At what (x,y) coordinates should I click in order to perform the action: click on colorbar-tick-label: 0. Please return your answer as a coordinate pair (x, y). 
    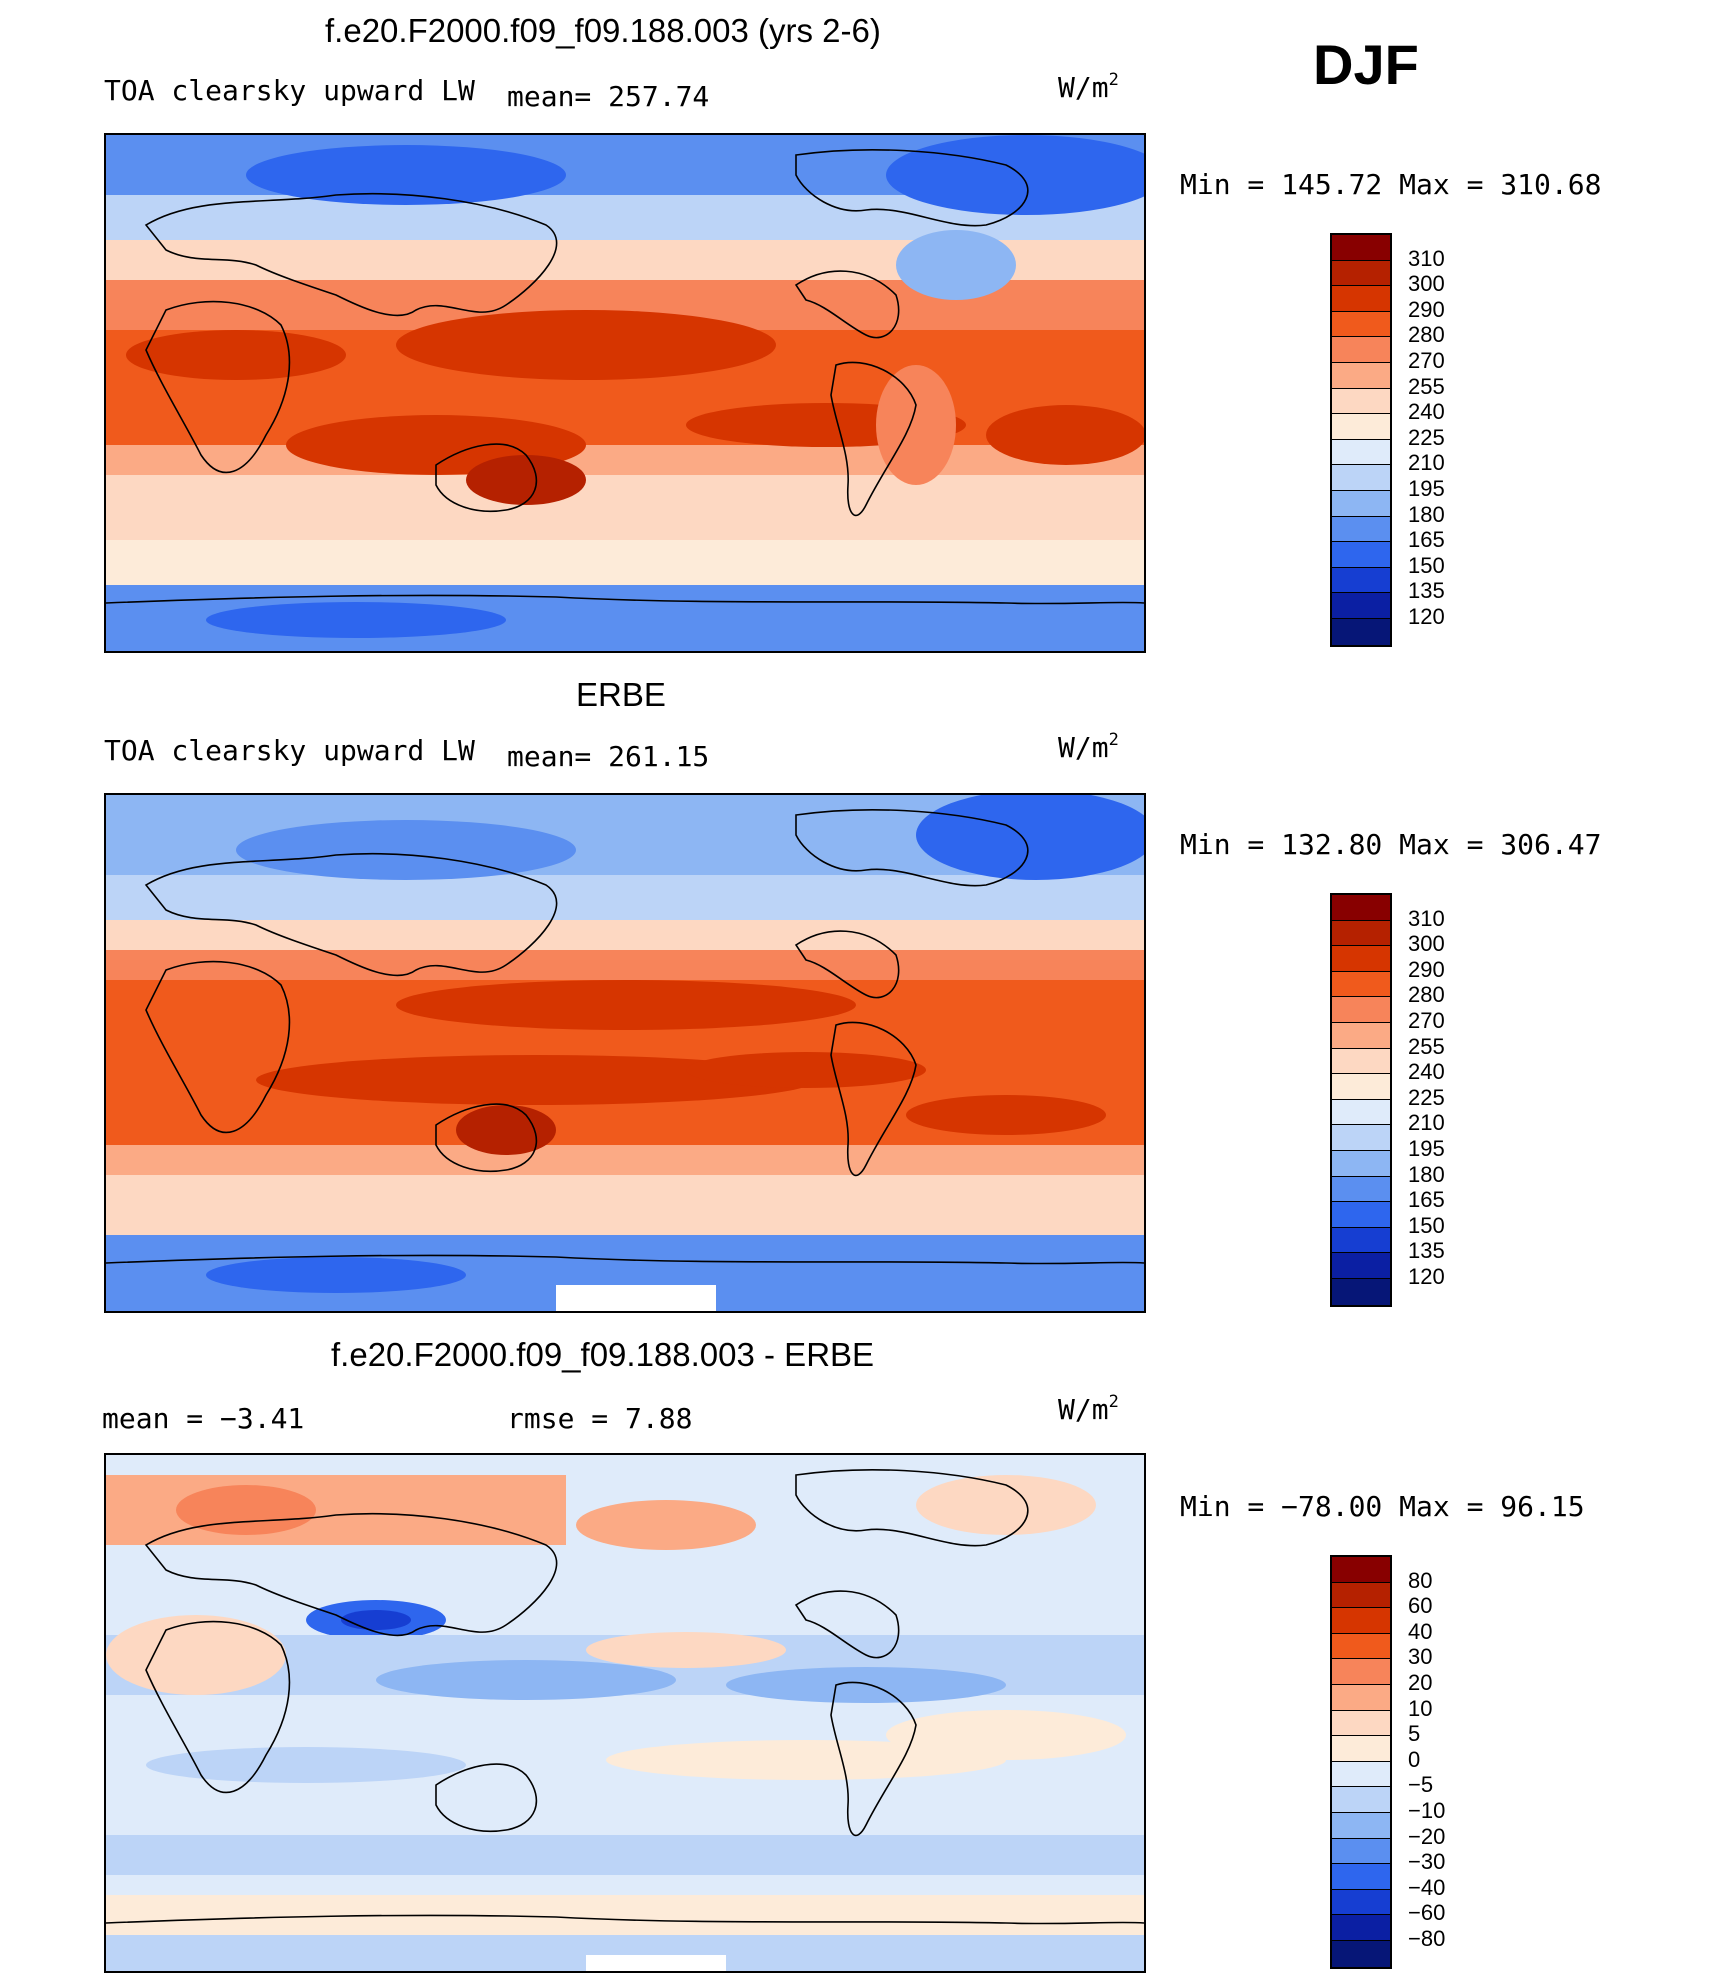
    Looking at the image, I should click on (1414, 1759).